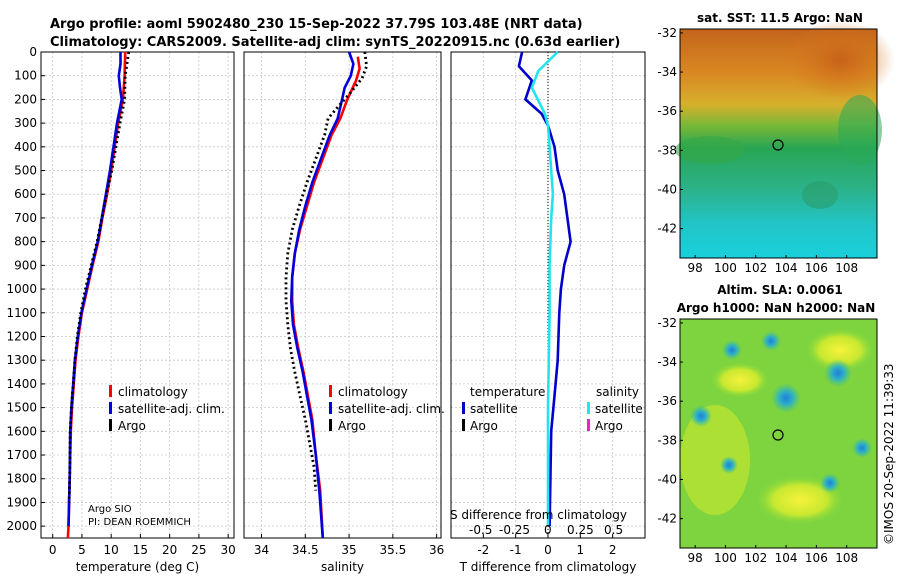 The height and width of the screenshot is (580, 900). Describe the element at coordinates (617, 392) in the screenshot. I see `legend-header-salinity: salinity` at that location.